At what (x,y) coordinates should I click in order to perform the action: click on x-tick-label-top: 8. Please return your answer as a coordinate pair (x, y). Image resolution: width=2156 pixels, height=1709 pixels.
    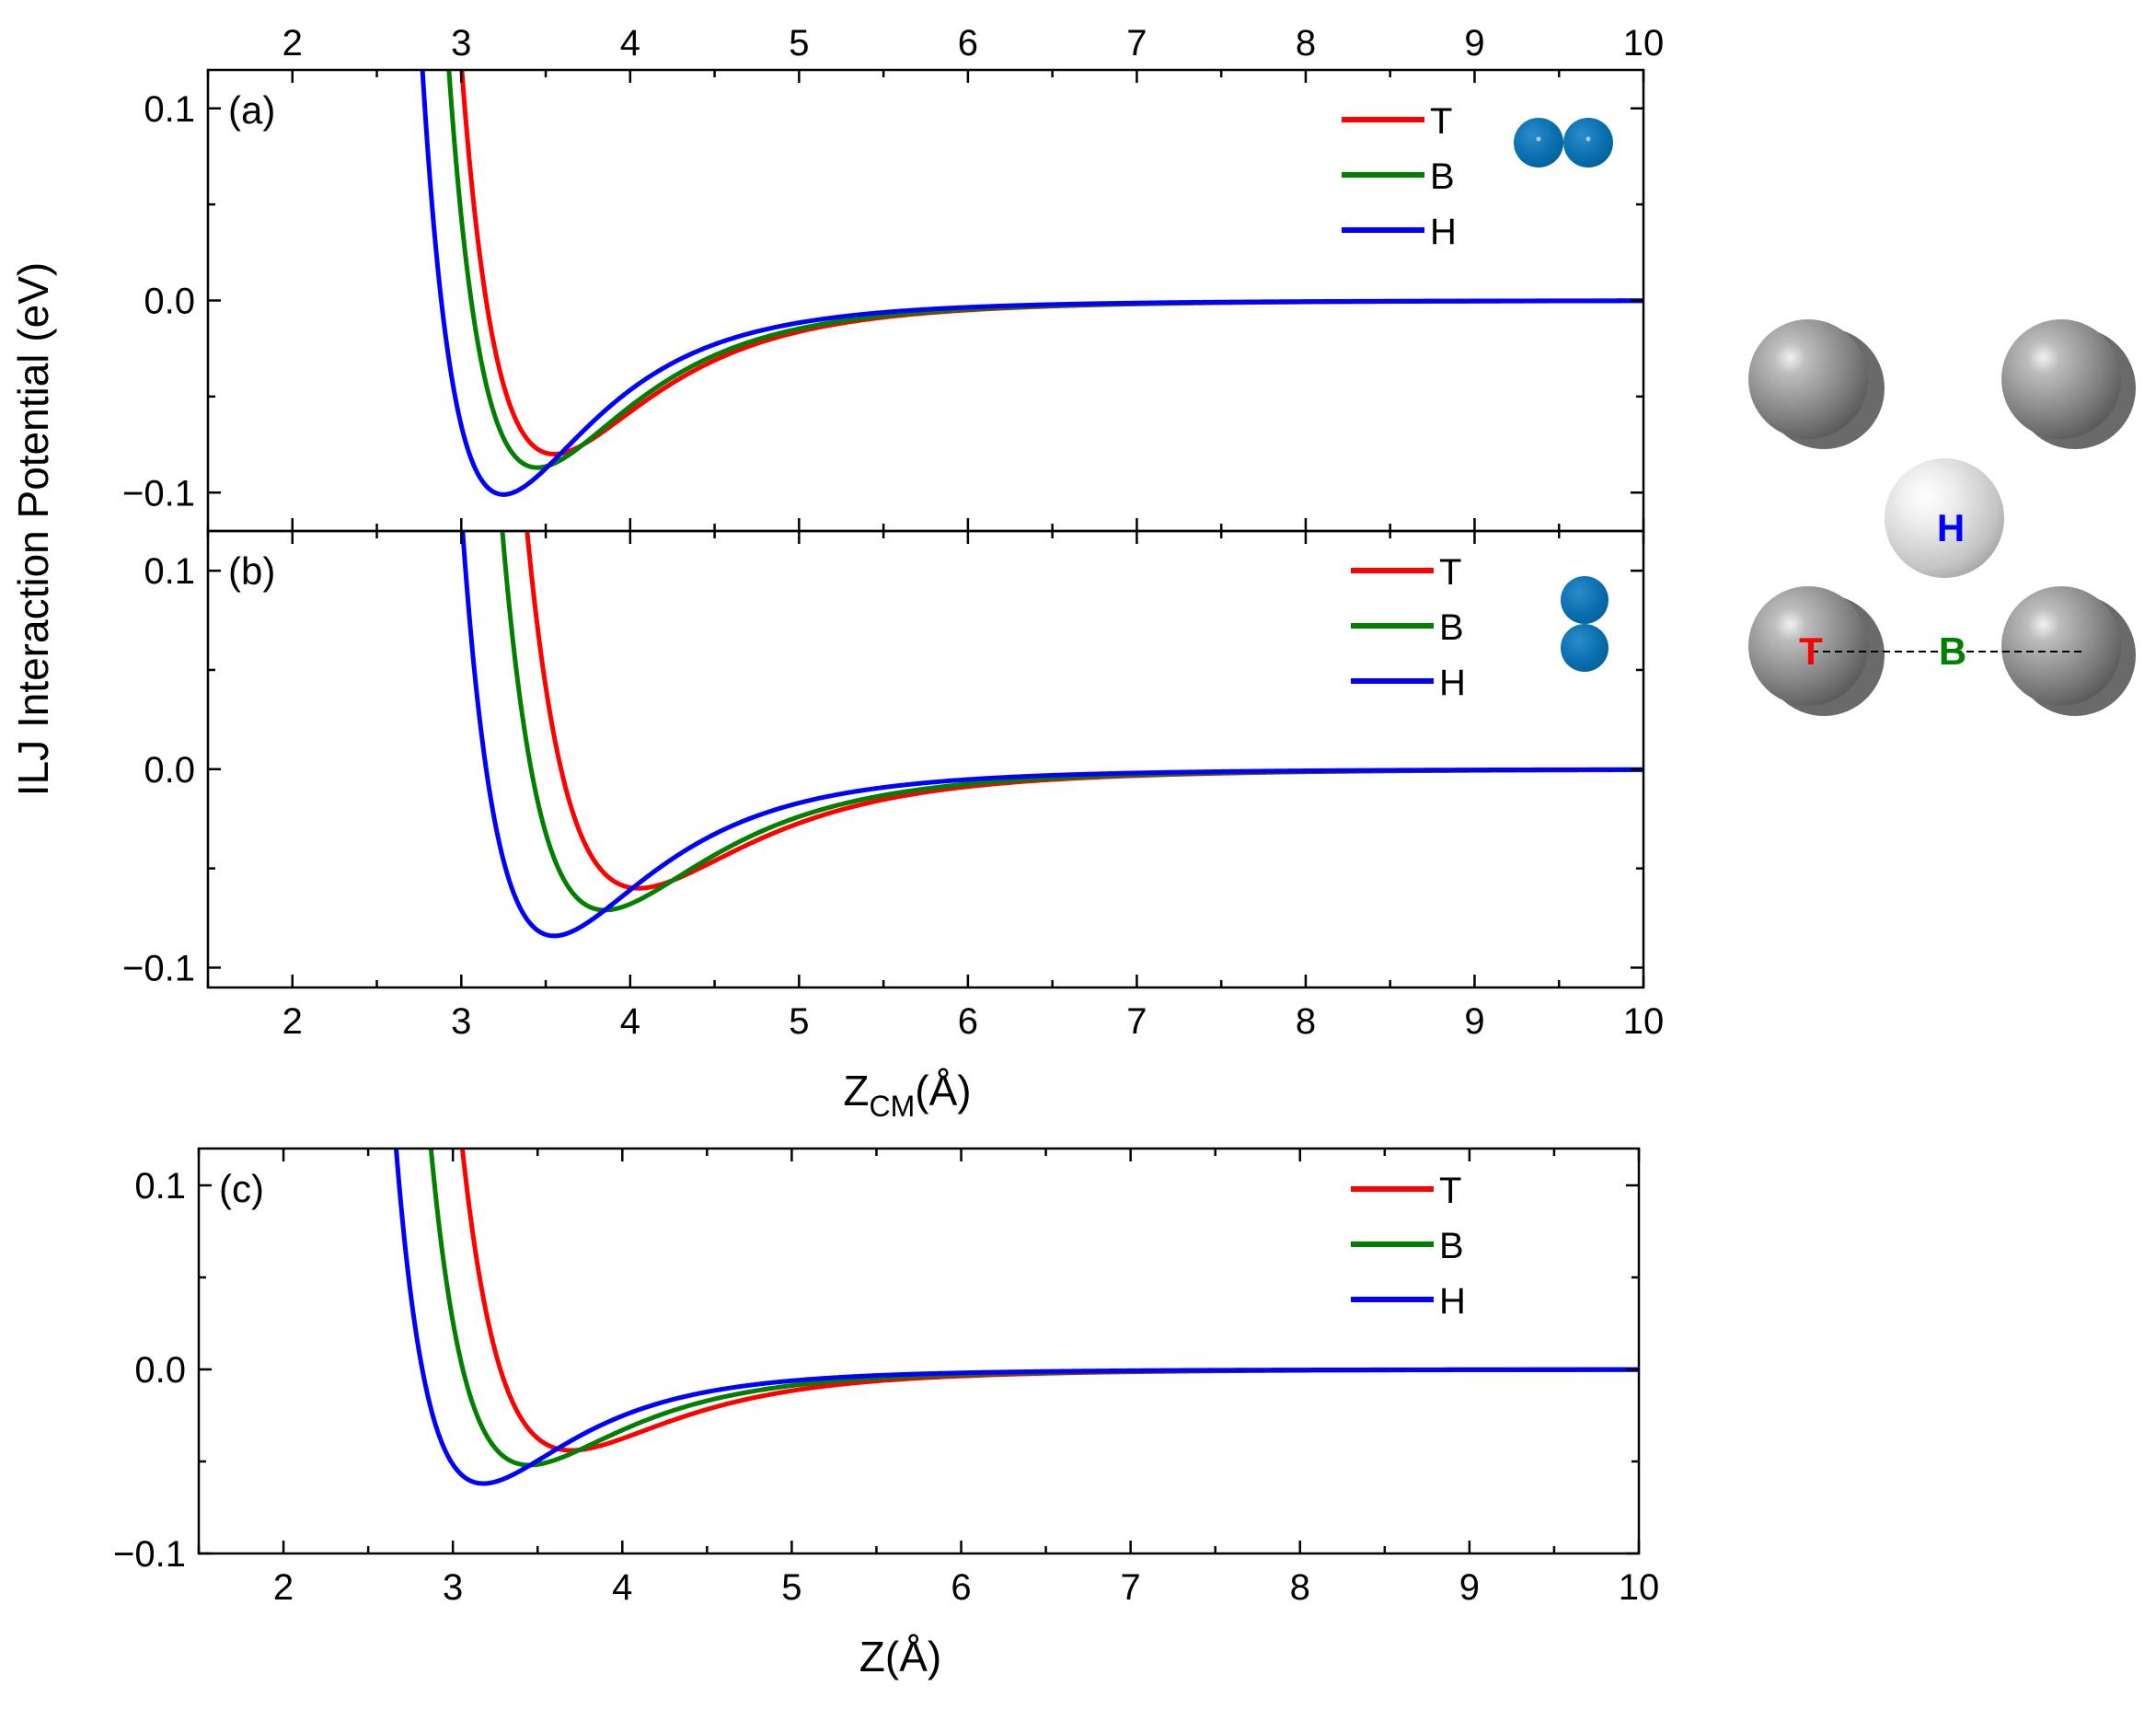
    Looking at the image, I should click on (1306, 43).